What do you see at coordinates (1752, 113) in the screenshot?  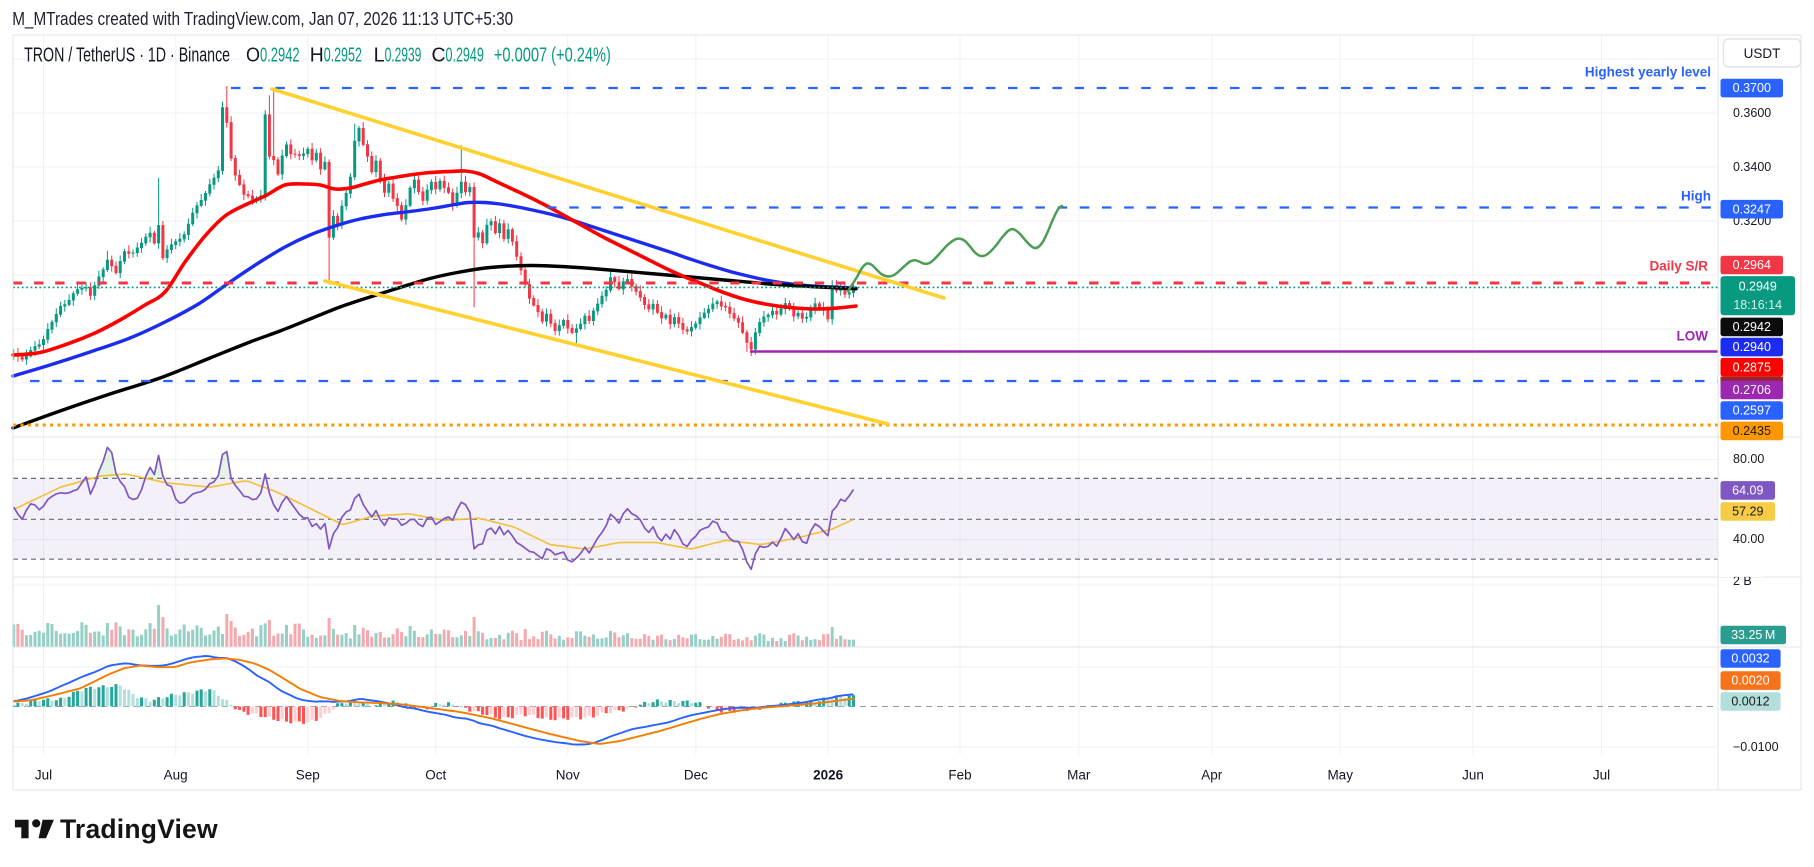 I see `svg-text: 0.3600` at bounding box center [1752, 113].